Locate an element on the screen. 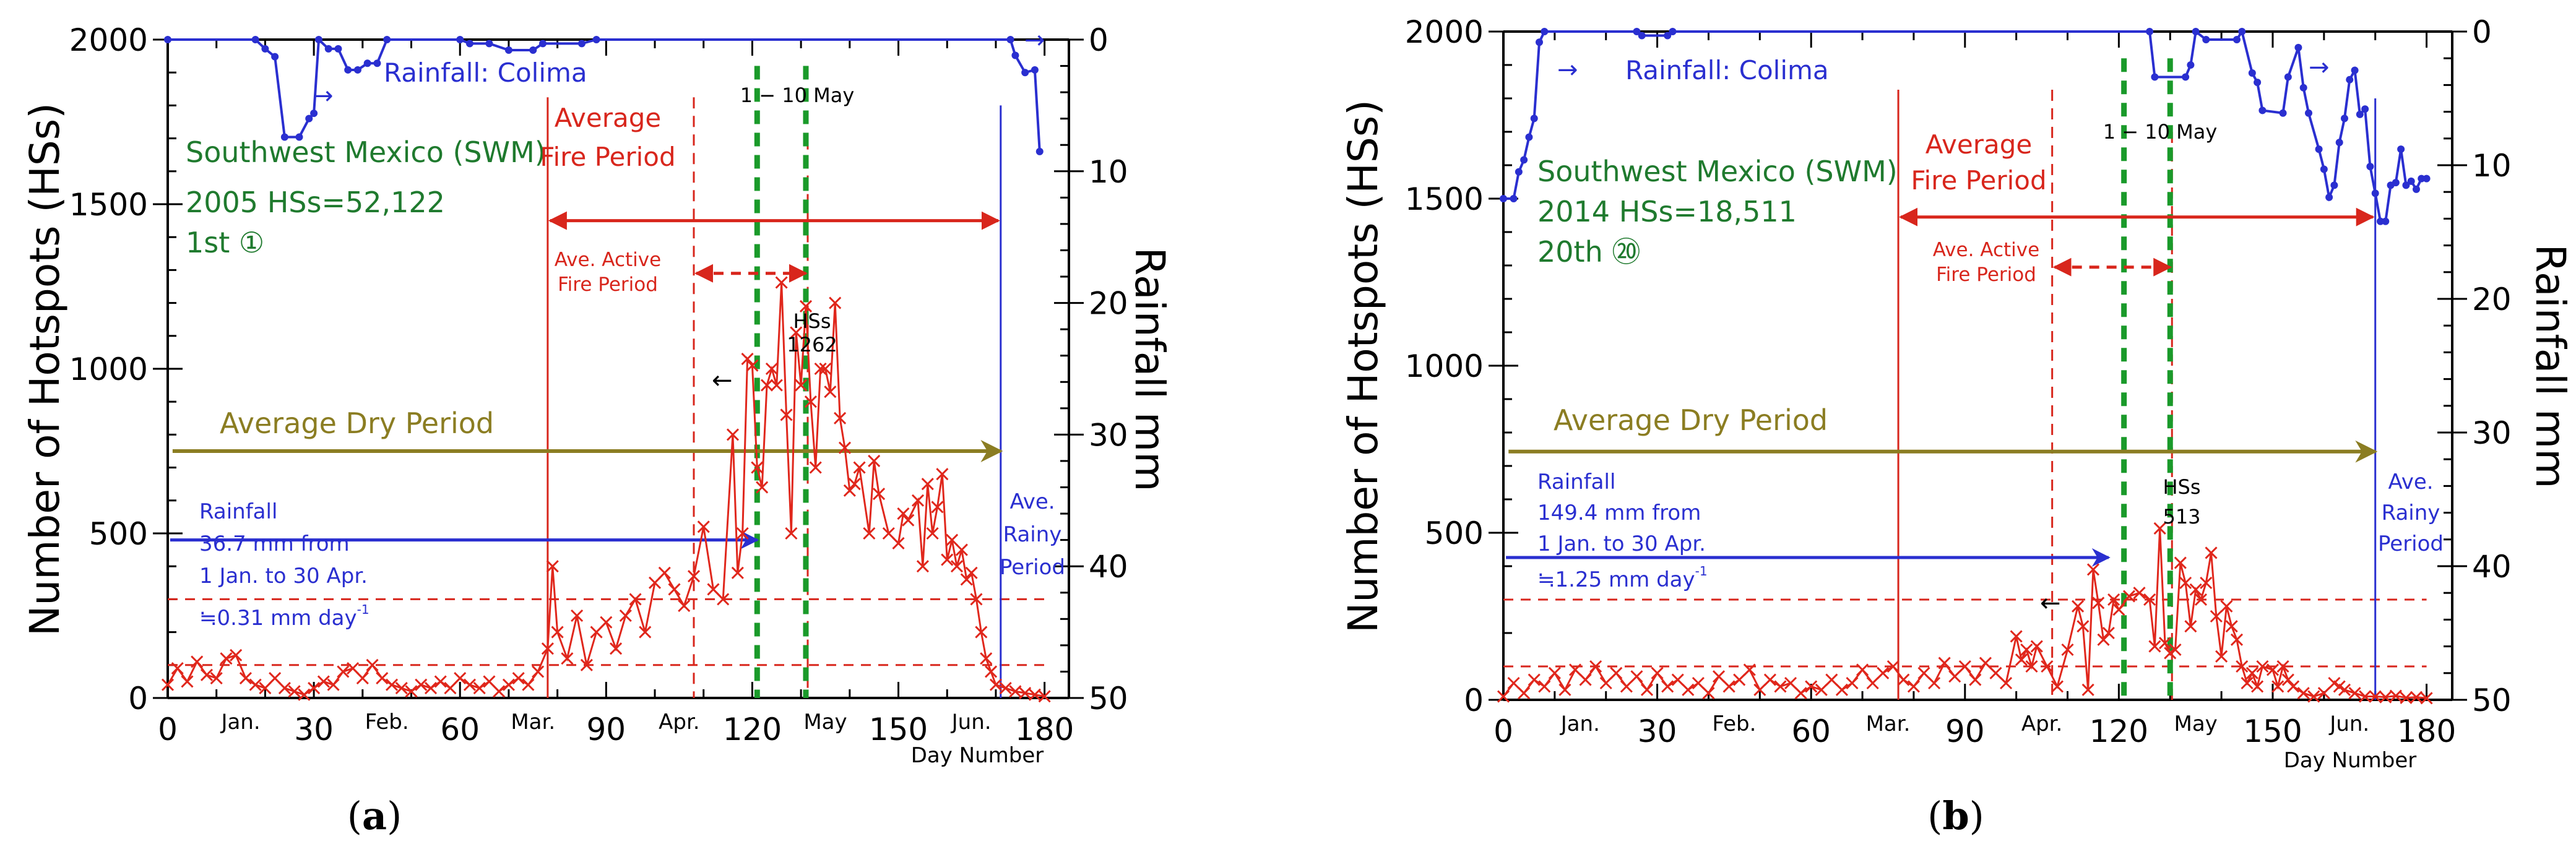 Image resolution: width=2576 pixels, height=857 pixels. arrow-left: ← is located at coordinates (2050, 603).